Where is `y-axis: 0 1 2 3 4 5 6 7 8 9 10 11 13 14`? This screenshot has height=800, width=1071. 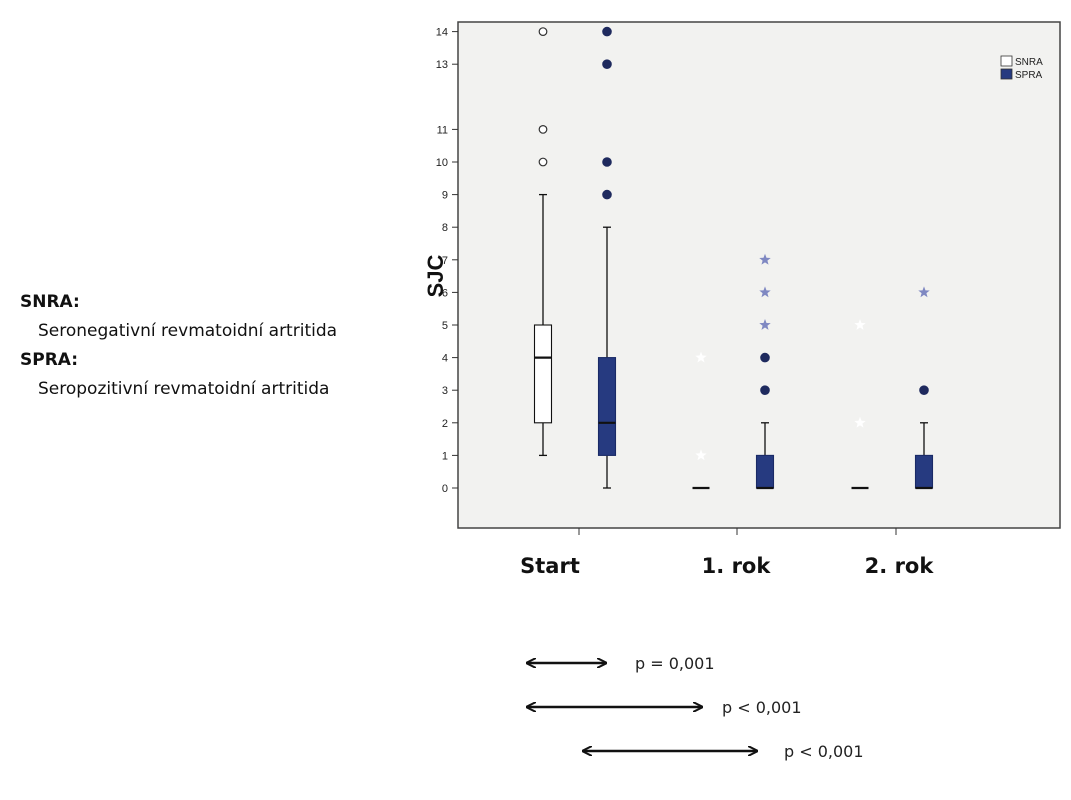
y-axis: 0 1 2 3 4 5 6 7 8 9 10 11 13 14 is located at coordinates (447, 261).